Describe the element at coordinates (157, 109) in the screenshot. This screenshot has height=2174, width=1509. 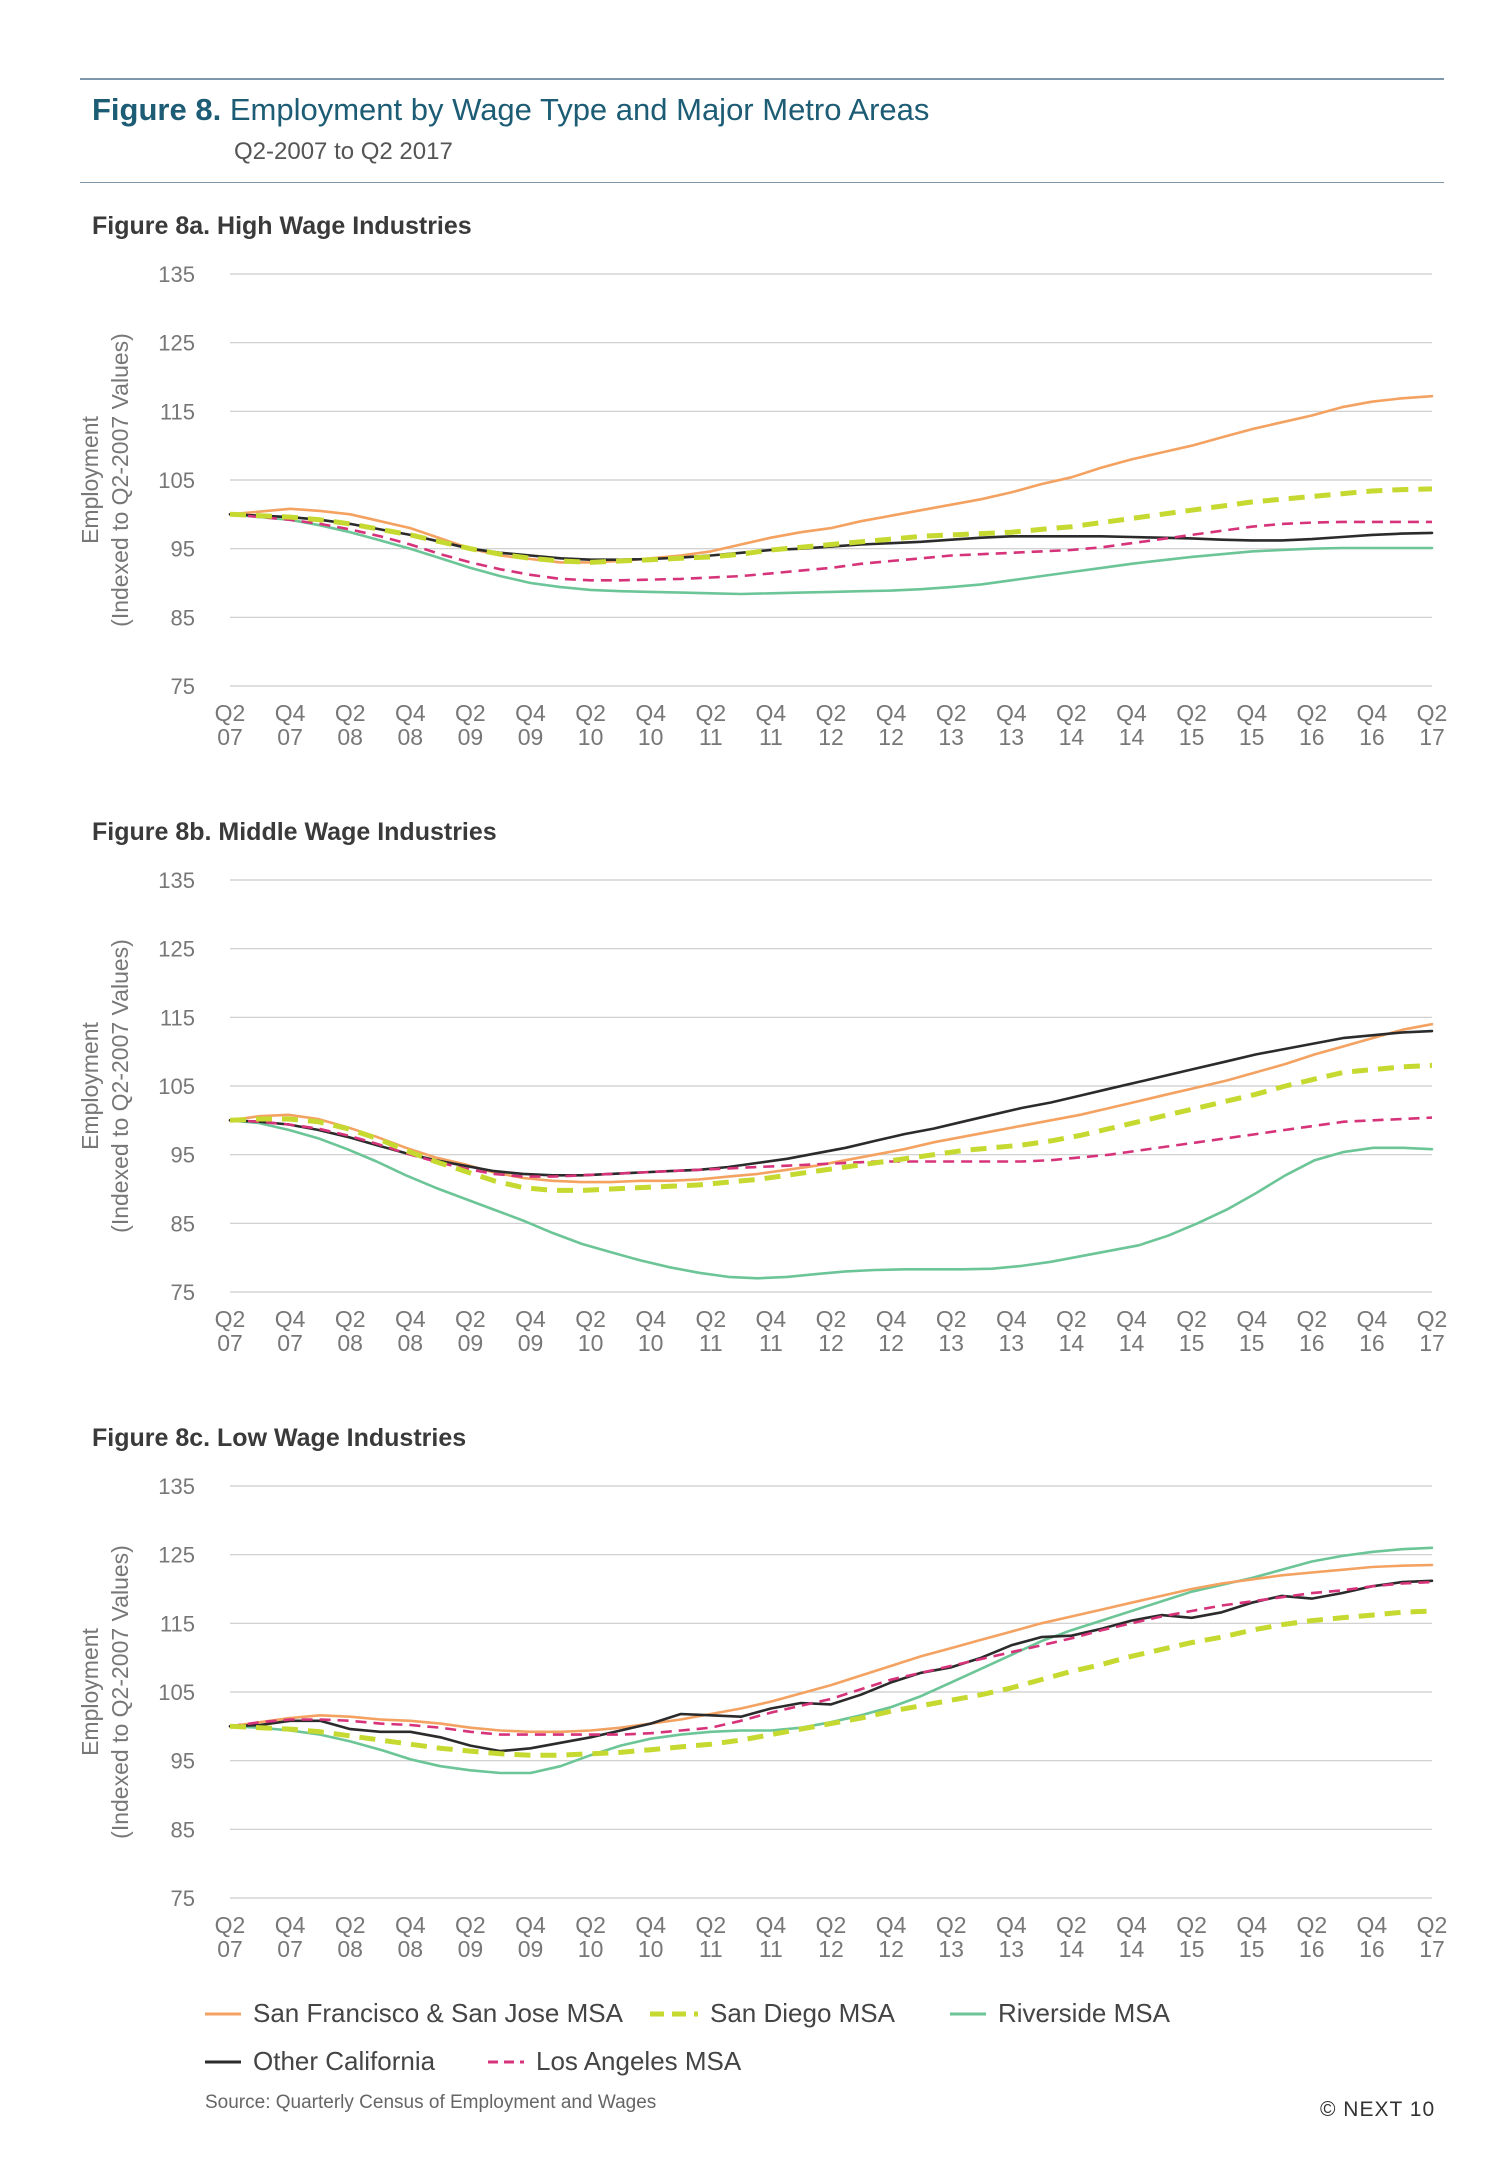
I see `figure-label: Figure 8.` at that location.